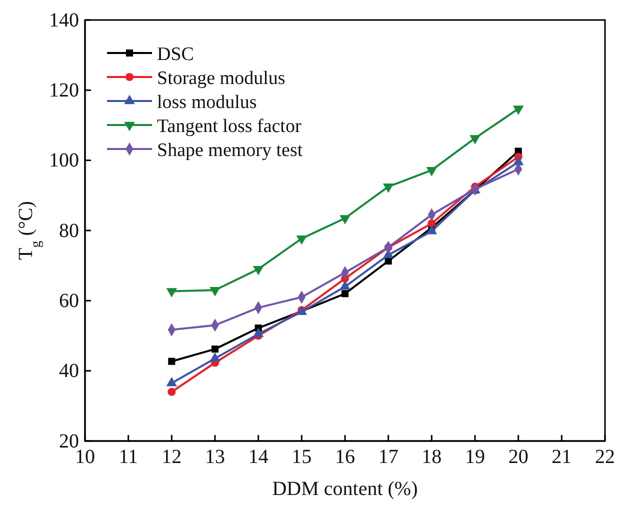 The height and width of the screenshot is (507, 632). What do you see at coordinates (207, 102) in the screenshot?
I see `legend-label: loss modulus` at bounding box center [207, 102].